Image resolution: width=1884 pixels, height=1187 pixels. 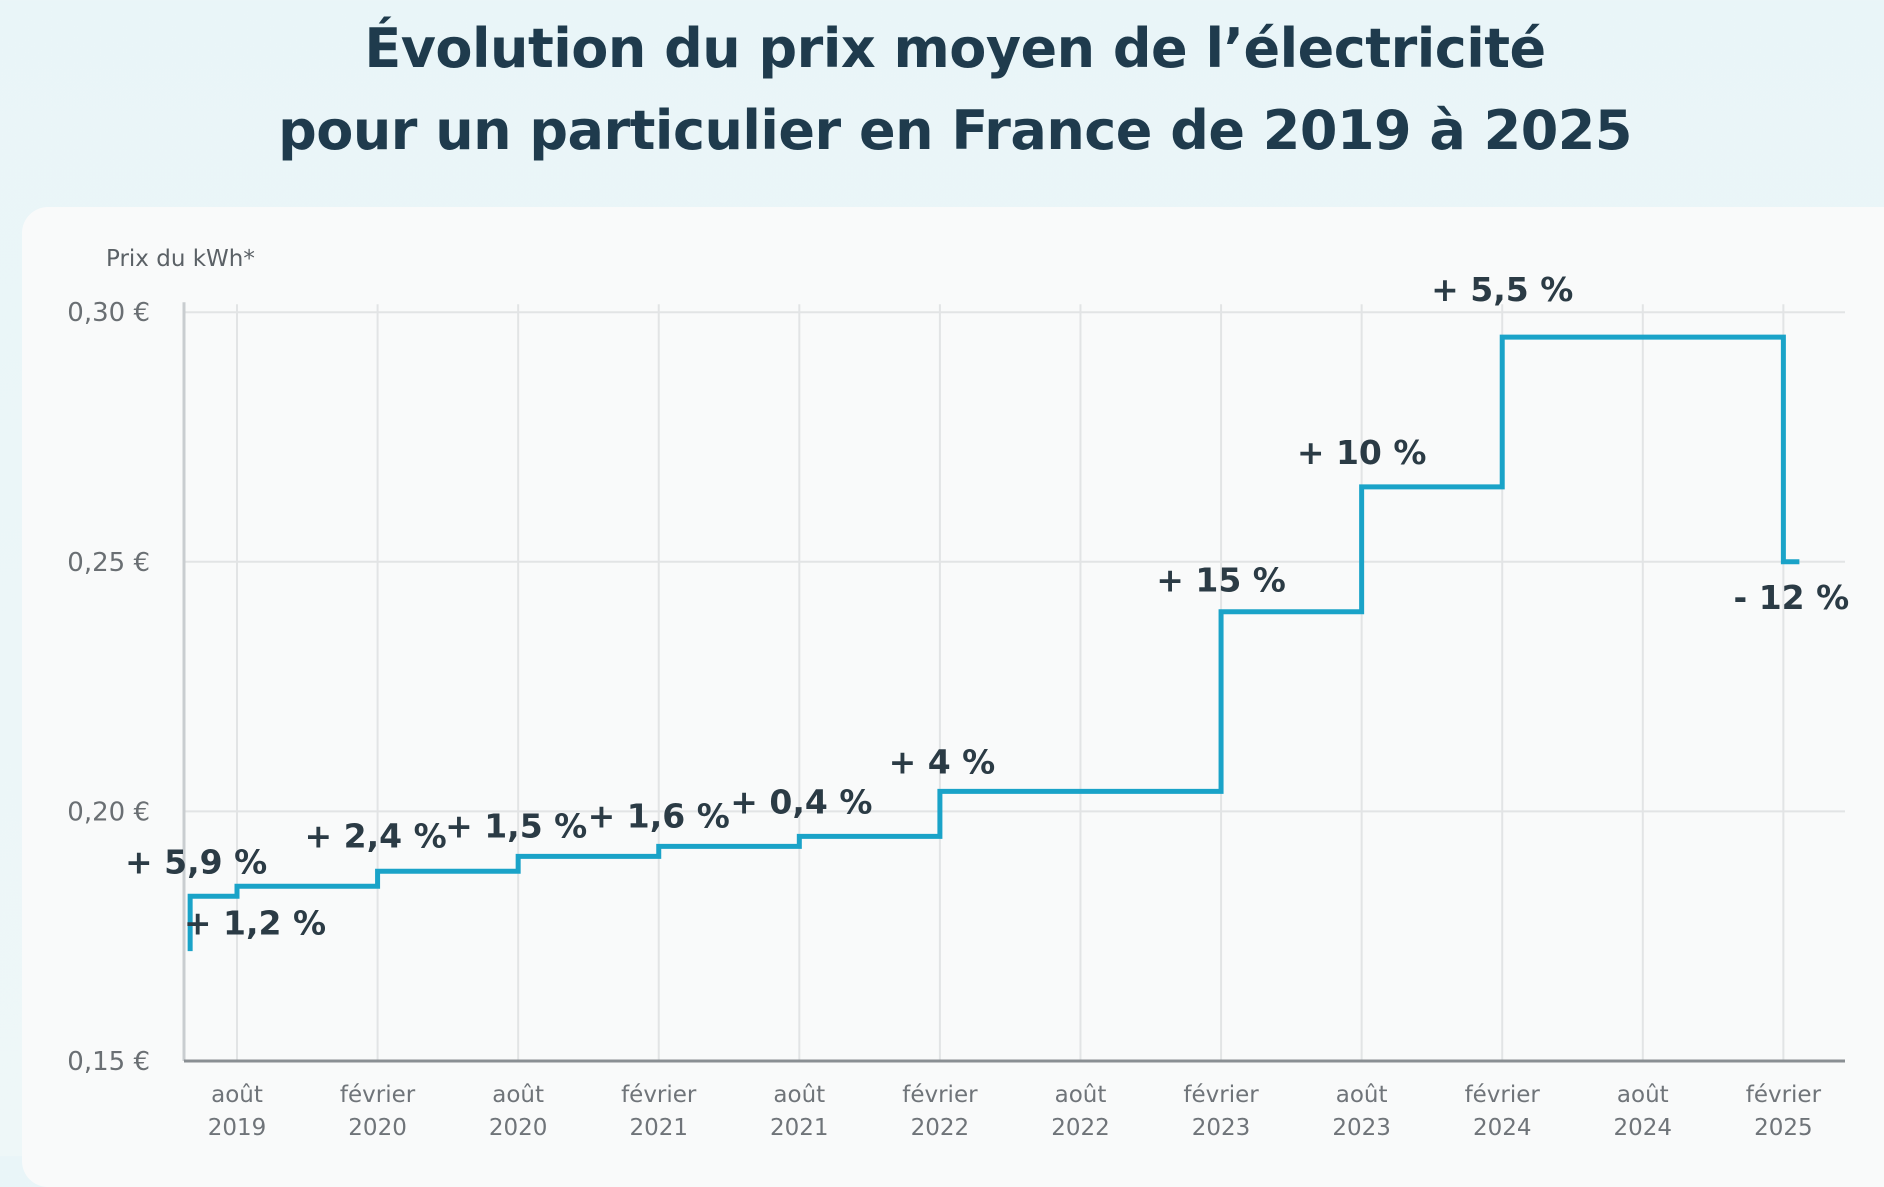 I want to click on title-line-1: Évolution du prix moyen de l’électricité, so click(x=955, y=48).